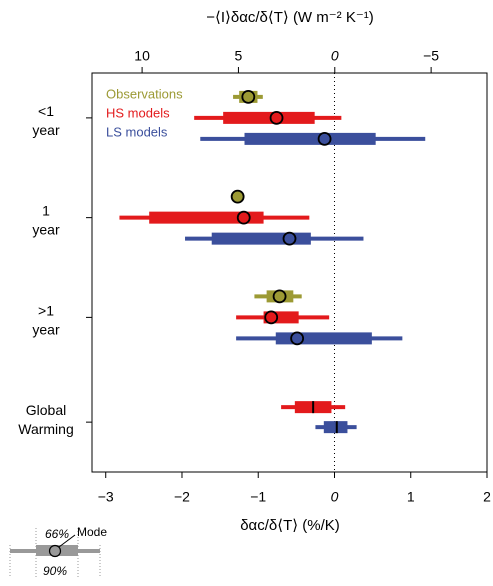 The height and width of the screenshot is (586, 493). Describe the element at coordinates (46, 120) in the screenshot. I see `y-tick-label: <1 year` at that location.